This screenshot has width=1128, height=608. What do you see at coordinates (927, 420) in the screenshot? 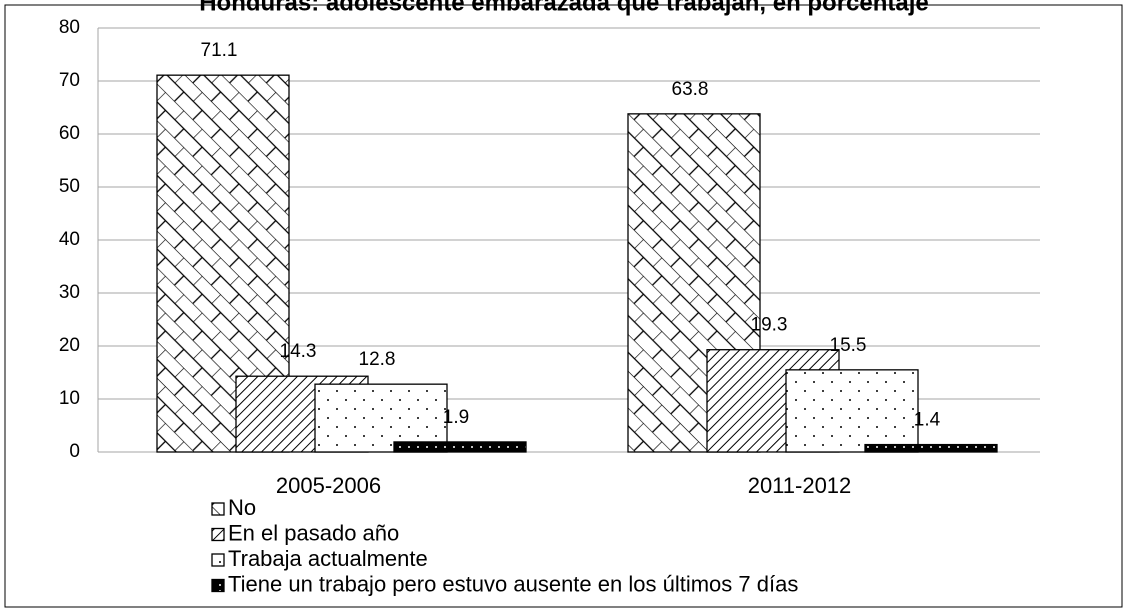
I see `data-label: 1.4` at bounding box center [927, 420].